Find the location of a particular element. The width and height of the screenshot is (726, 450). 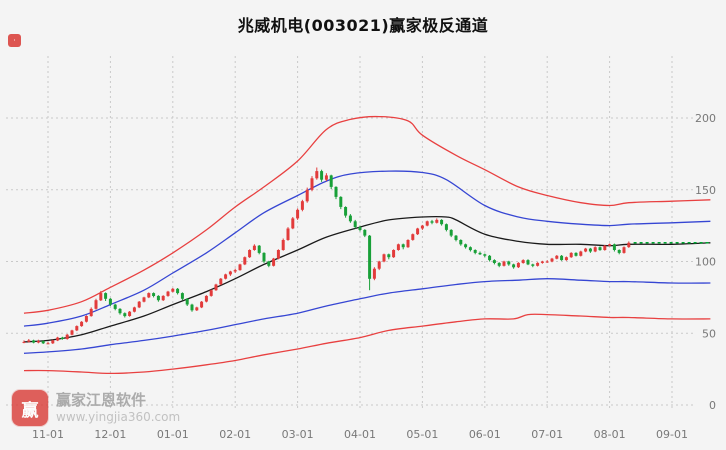

x-axis-label: 09-01 is located at coordinates (672, 434).